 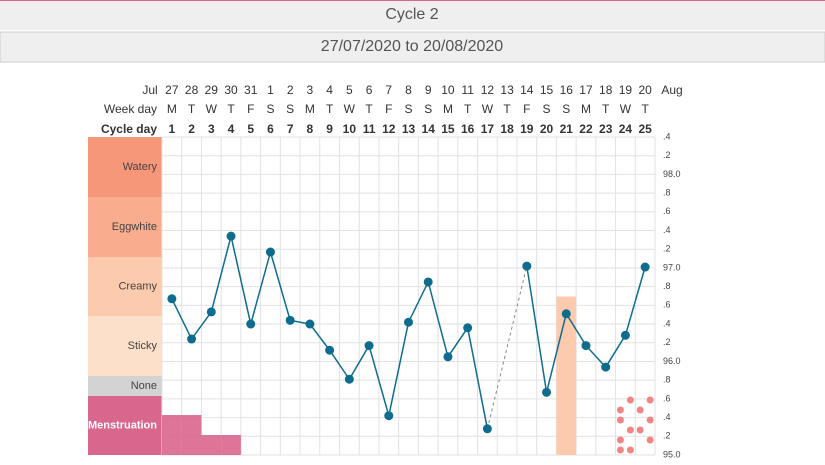 What do you see at coordinates (211, 129) in the screenshot?
I see `cycle-day-label: 3` at bounding box center [211, 129].